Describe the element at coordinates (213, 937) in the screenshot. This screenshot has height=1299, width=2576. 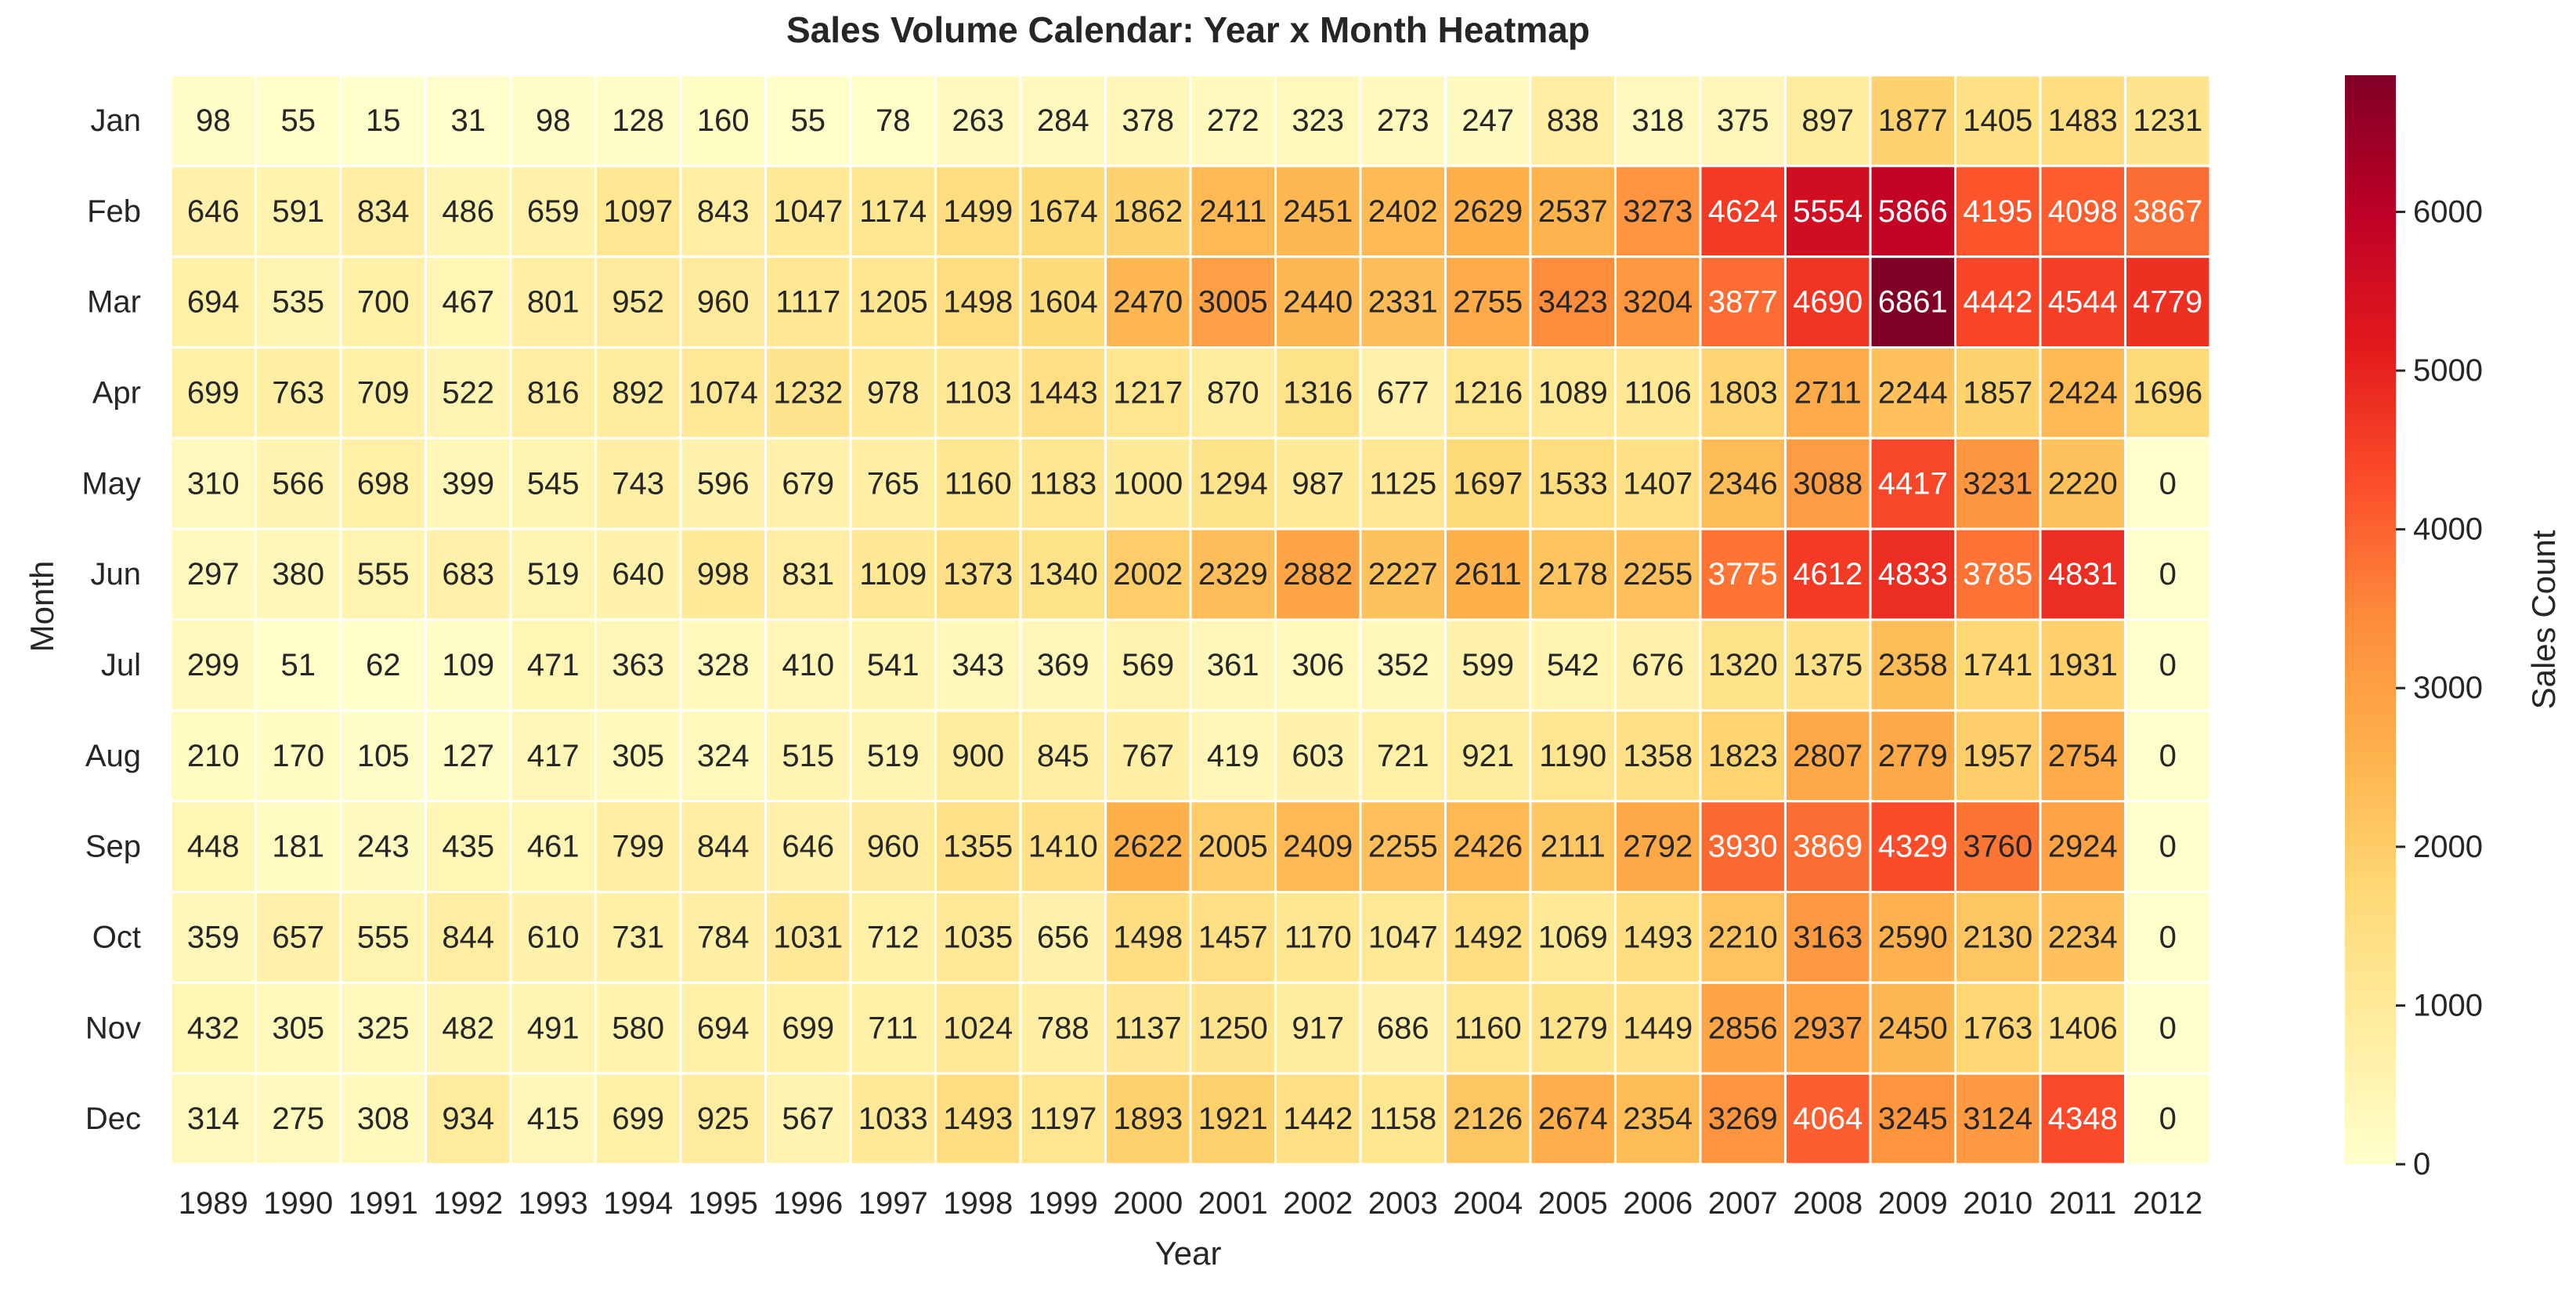
I see `cell-value-label: 359` at that location.